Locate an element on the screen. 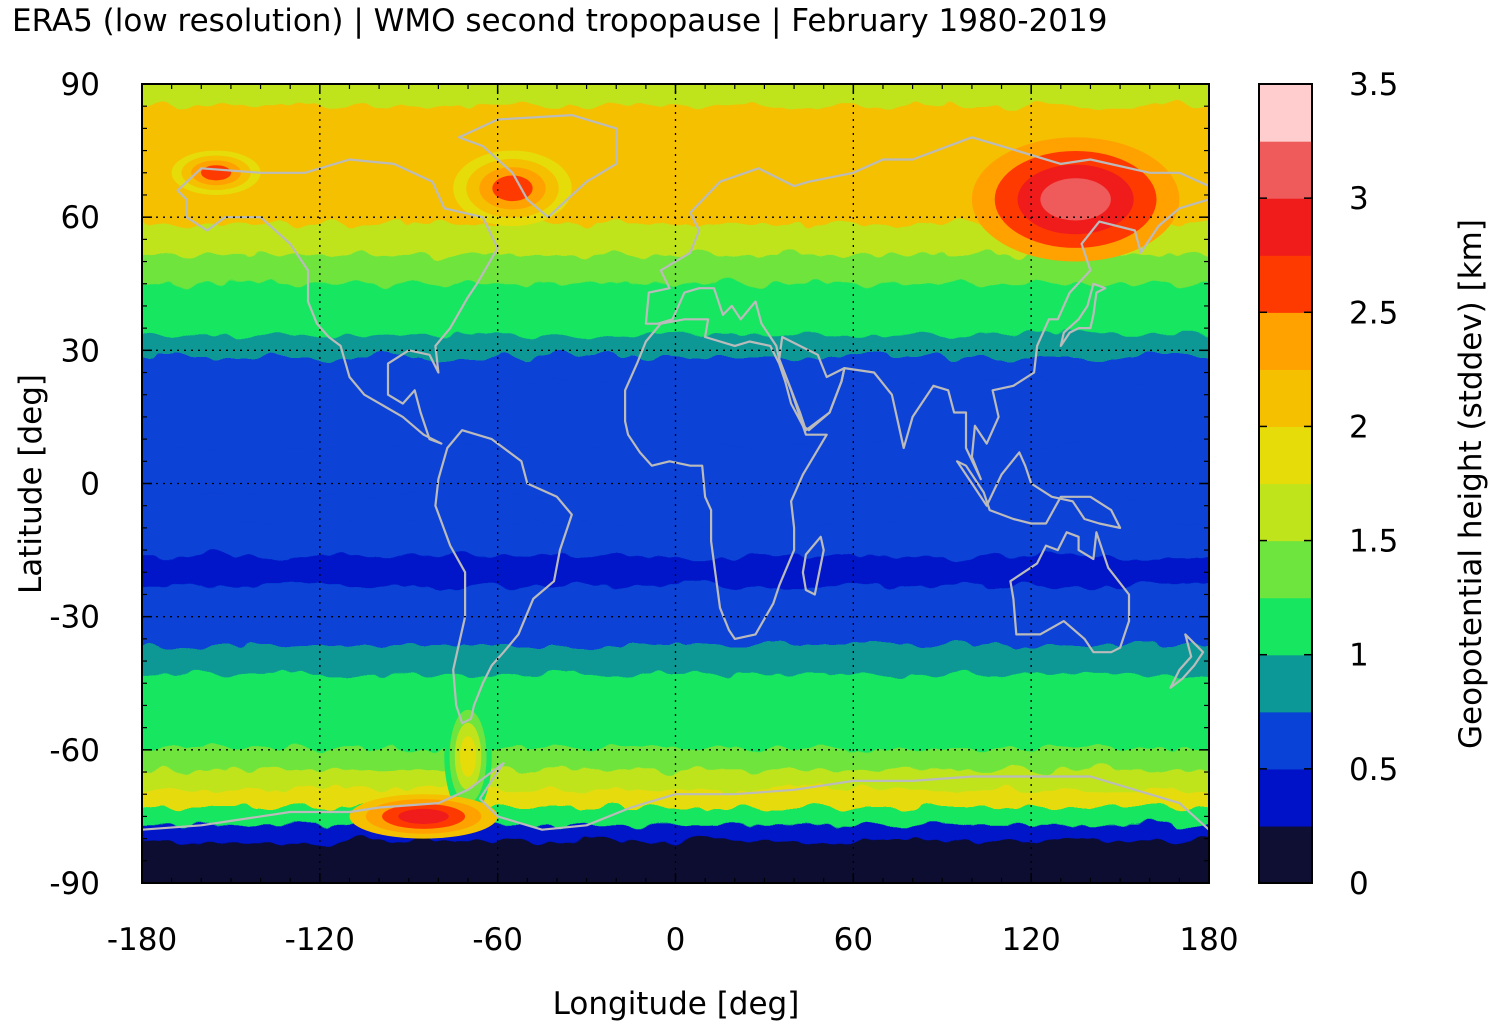  coastline-antarctica is located at coordinates (675, 796).